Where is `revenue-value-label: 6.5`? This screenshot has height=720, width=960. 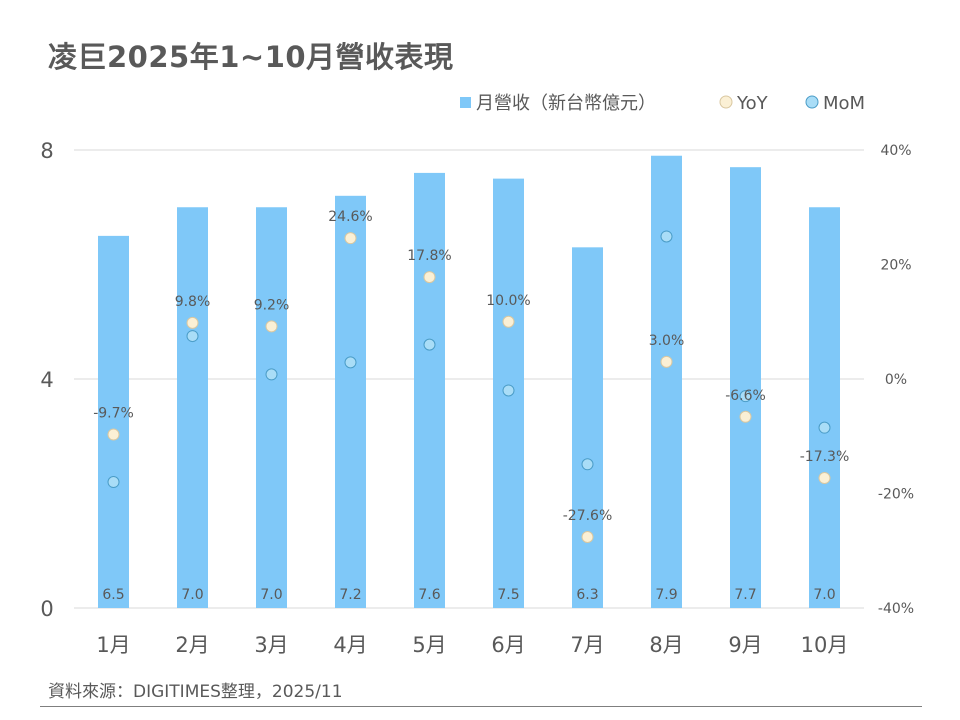
revenue-value-label: 6.5 is located at coordinates (113, 595).